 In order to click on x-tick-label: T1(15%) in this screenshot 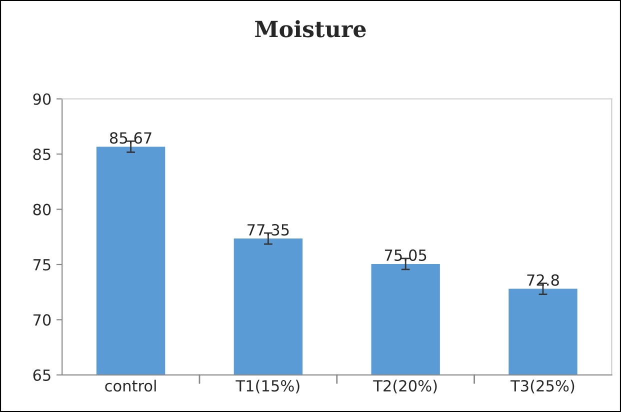, I will do `click(268, 387)`.